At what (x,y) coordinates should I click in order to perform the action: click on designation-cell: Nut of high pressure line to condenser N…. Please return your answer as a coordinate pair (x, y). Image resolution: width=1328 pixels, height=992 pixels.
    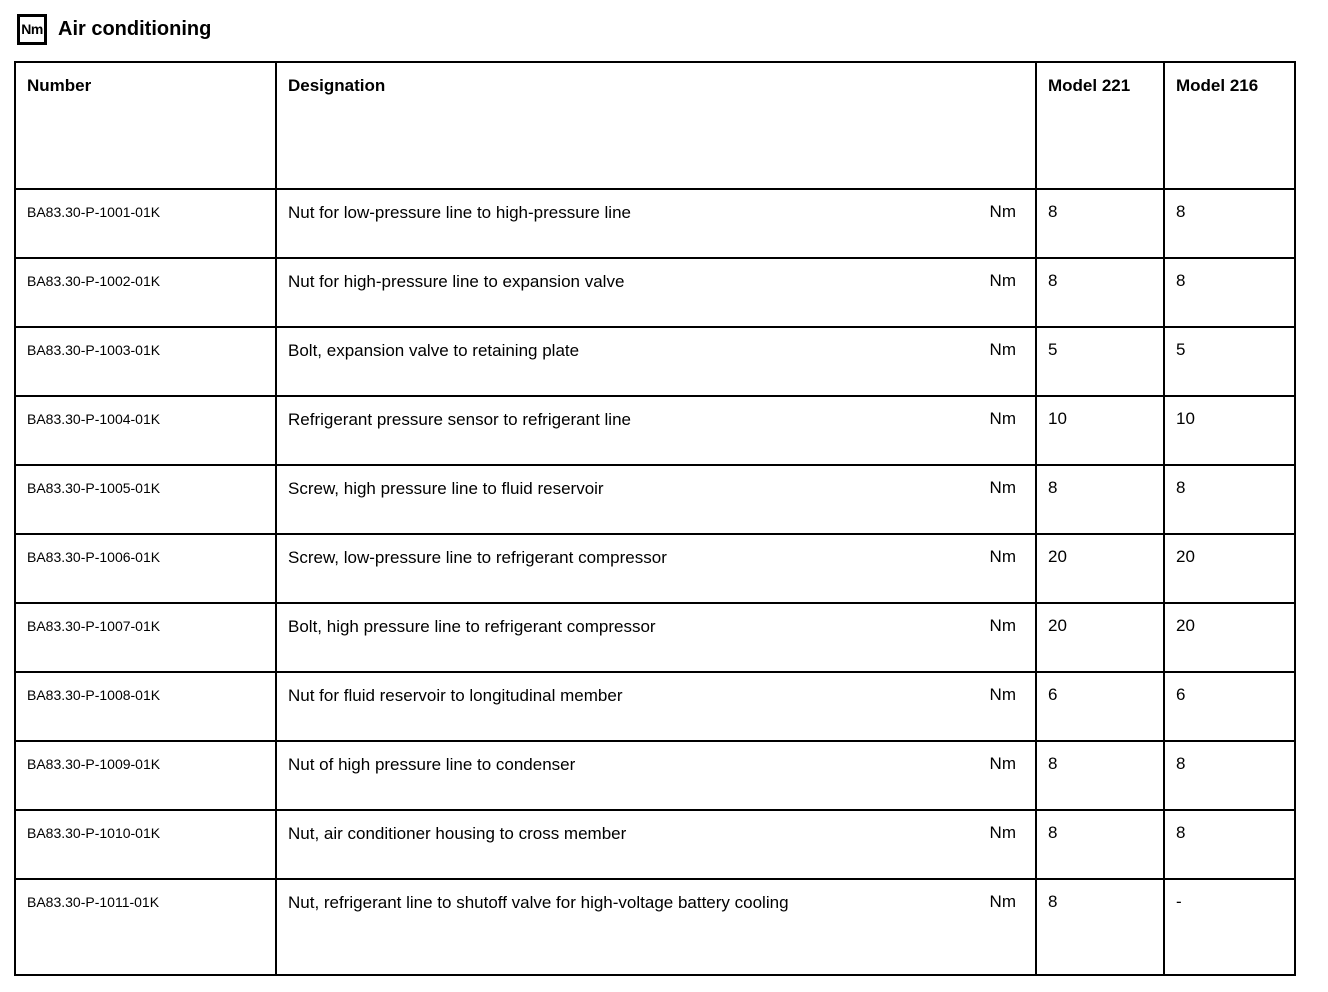
    Looking at the image, I should click on (656, 775).